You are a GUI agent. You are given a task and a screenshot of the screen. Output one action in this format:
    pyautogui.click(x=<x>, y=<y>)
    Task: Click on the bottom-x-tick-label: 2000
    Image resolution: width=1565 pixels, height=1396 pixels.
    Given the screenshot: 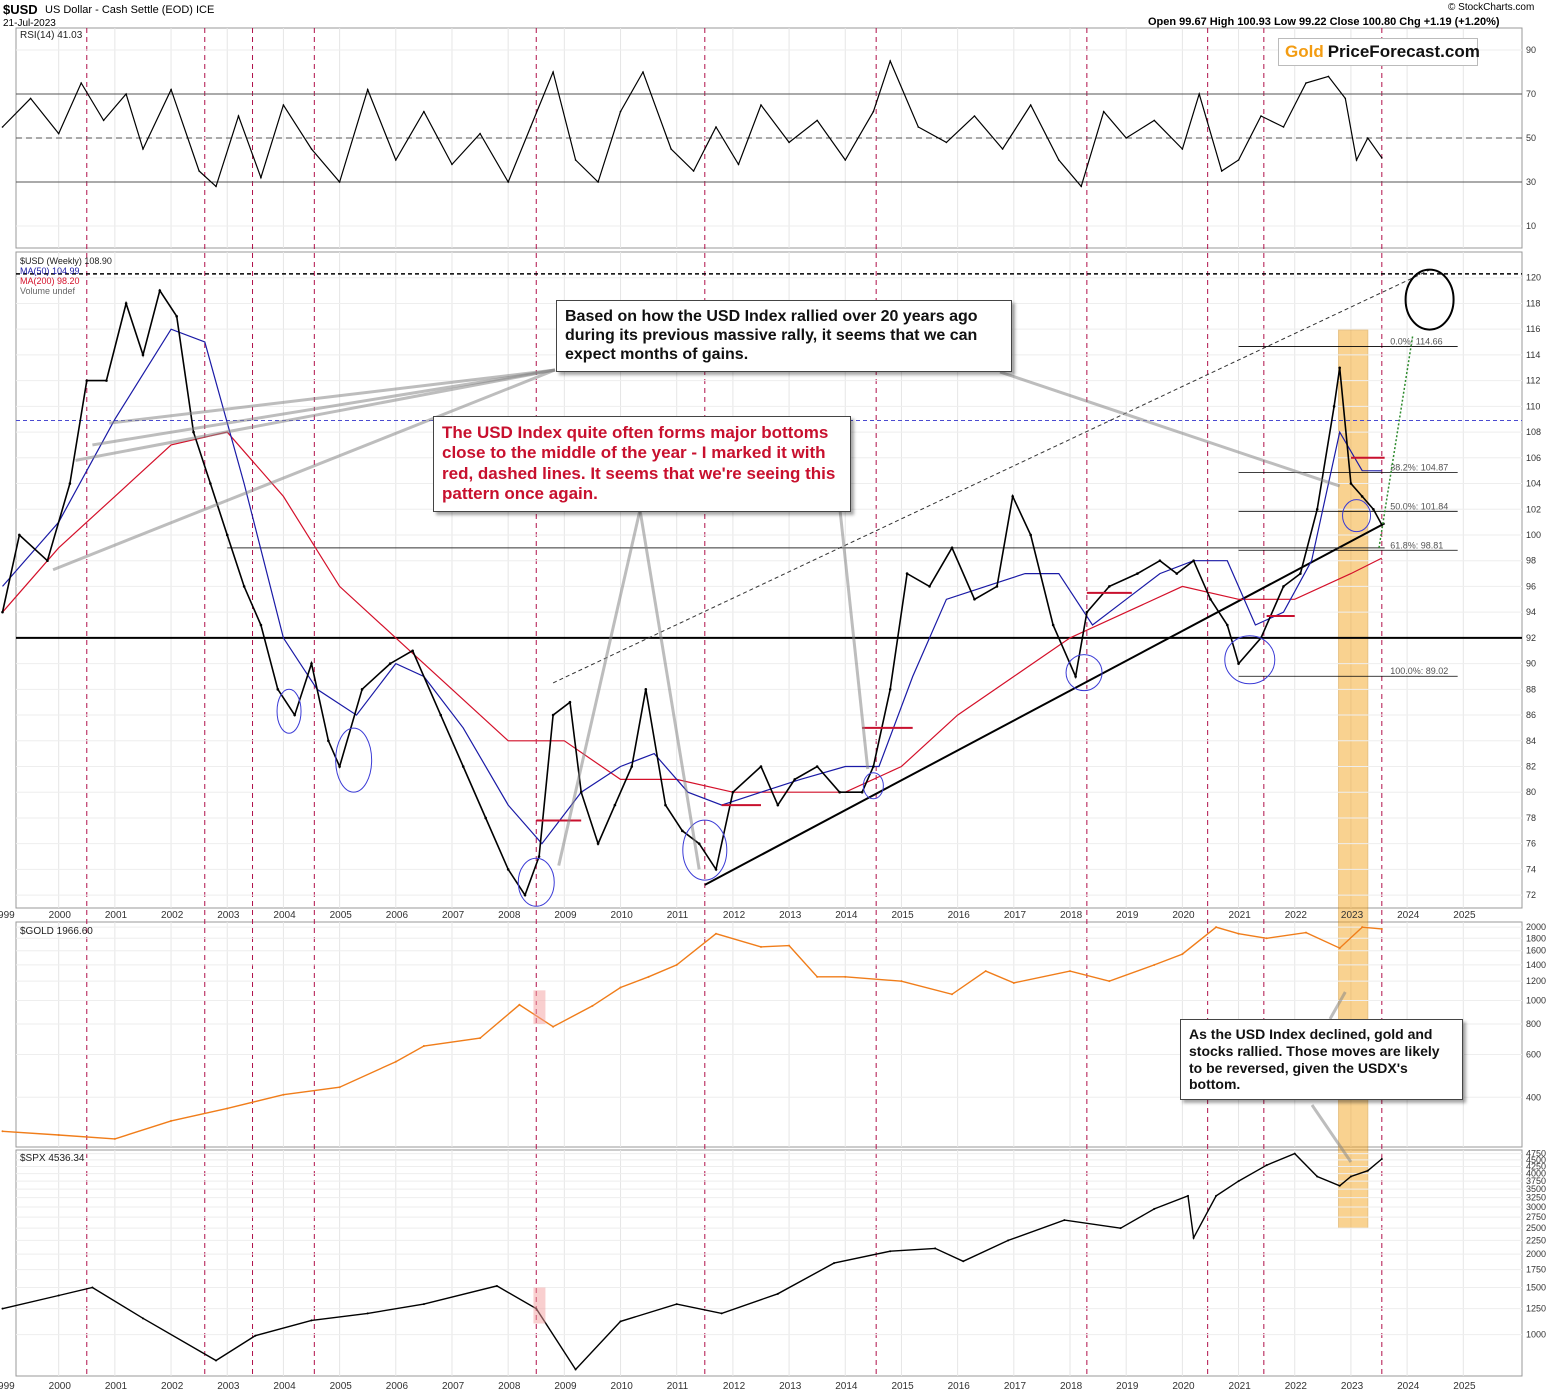 What is the action you would take?
    pyautogui.click(x=60, y=1386)
    